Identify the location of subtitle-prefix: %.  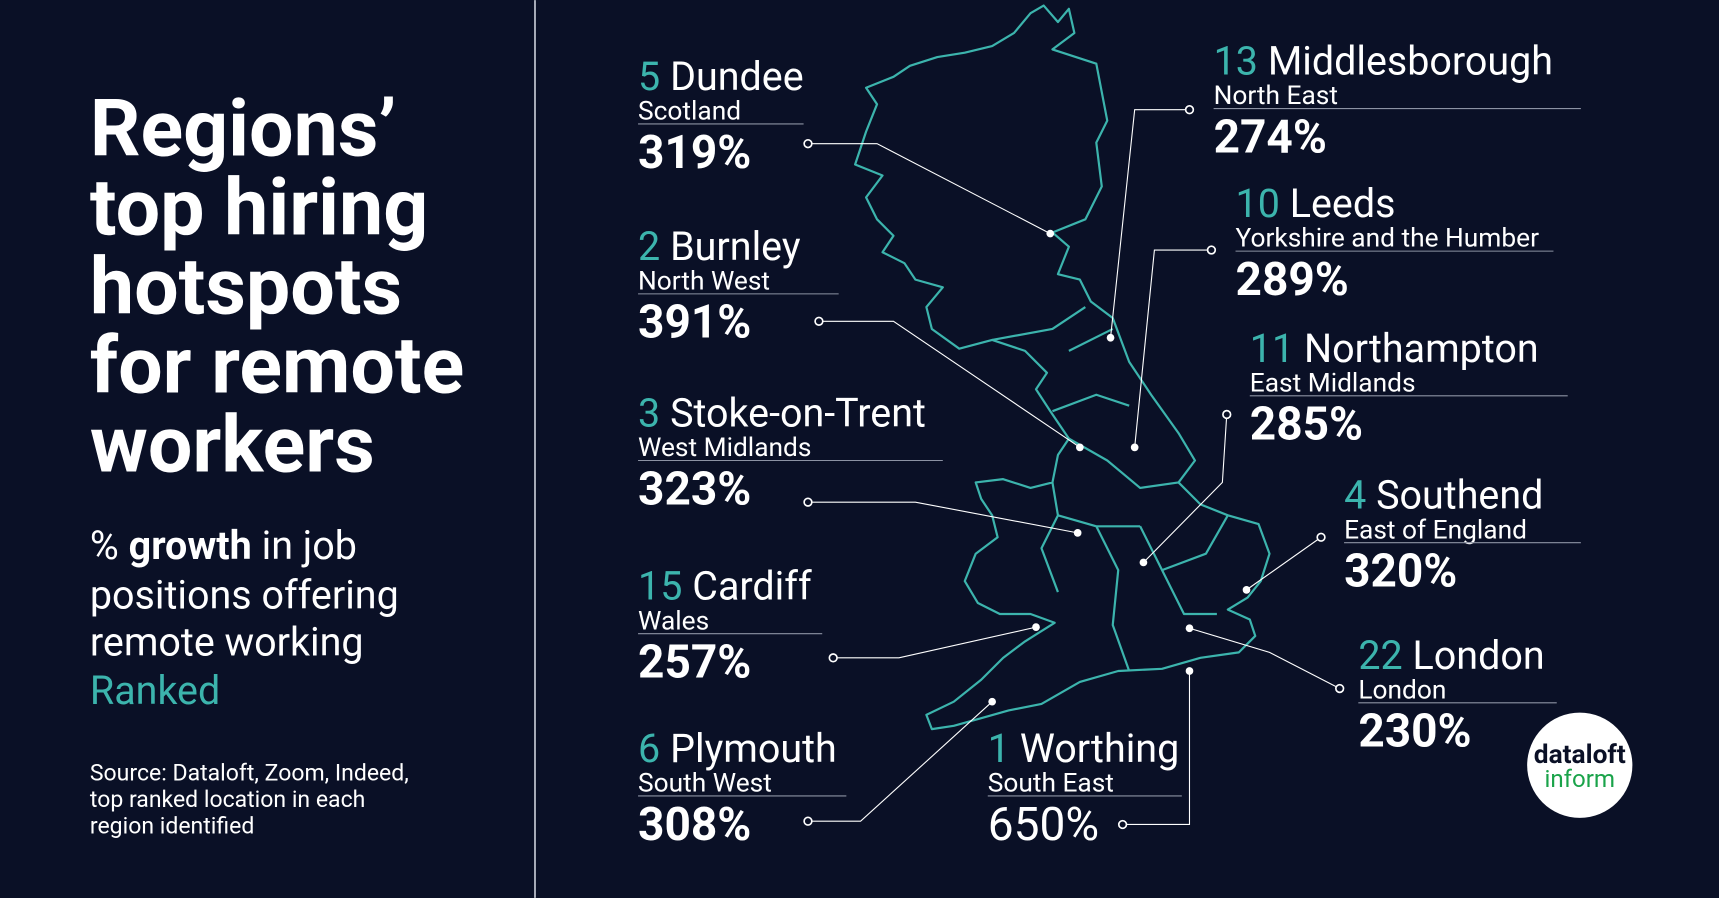
(104, 545).